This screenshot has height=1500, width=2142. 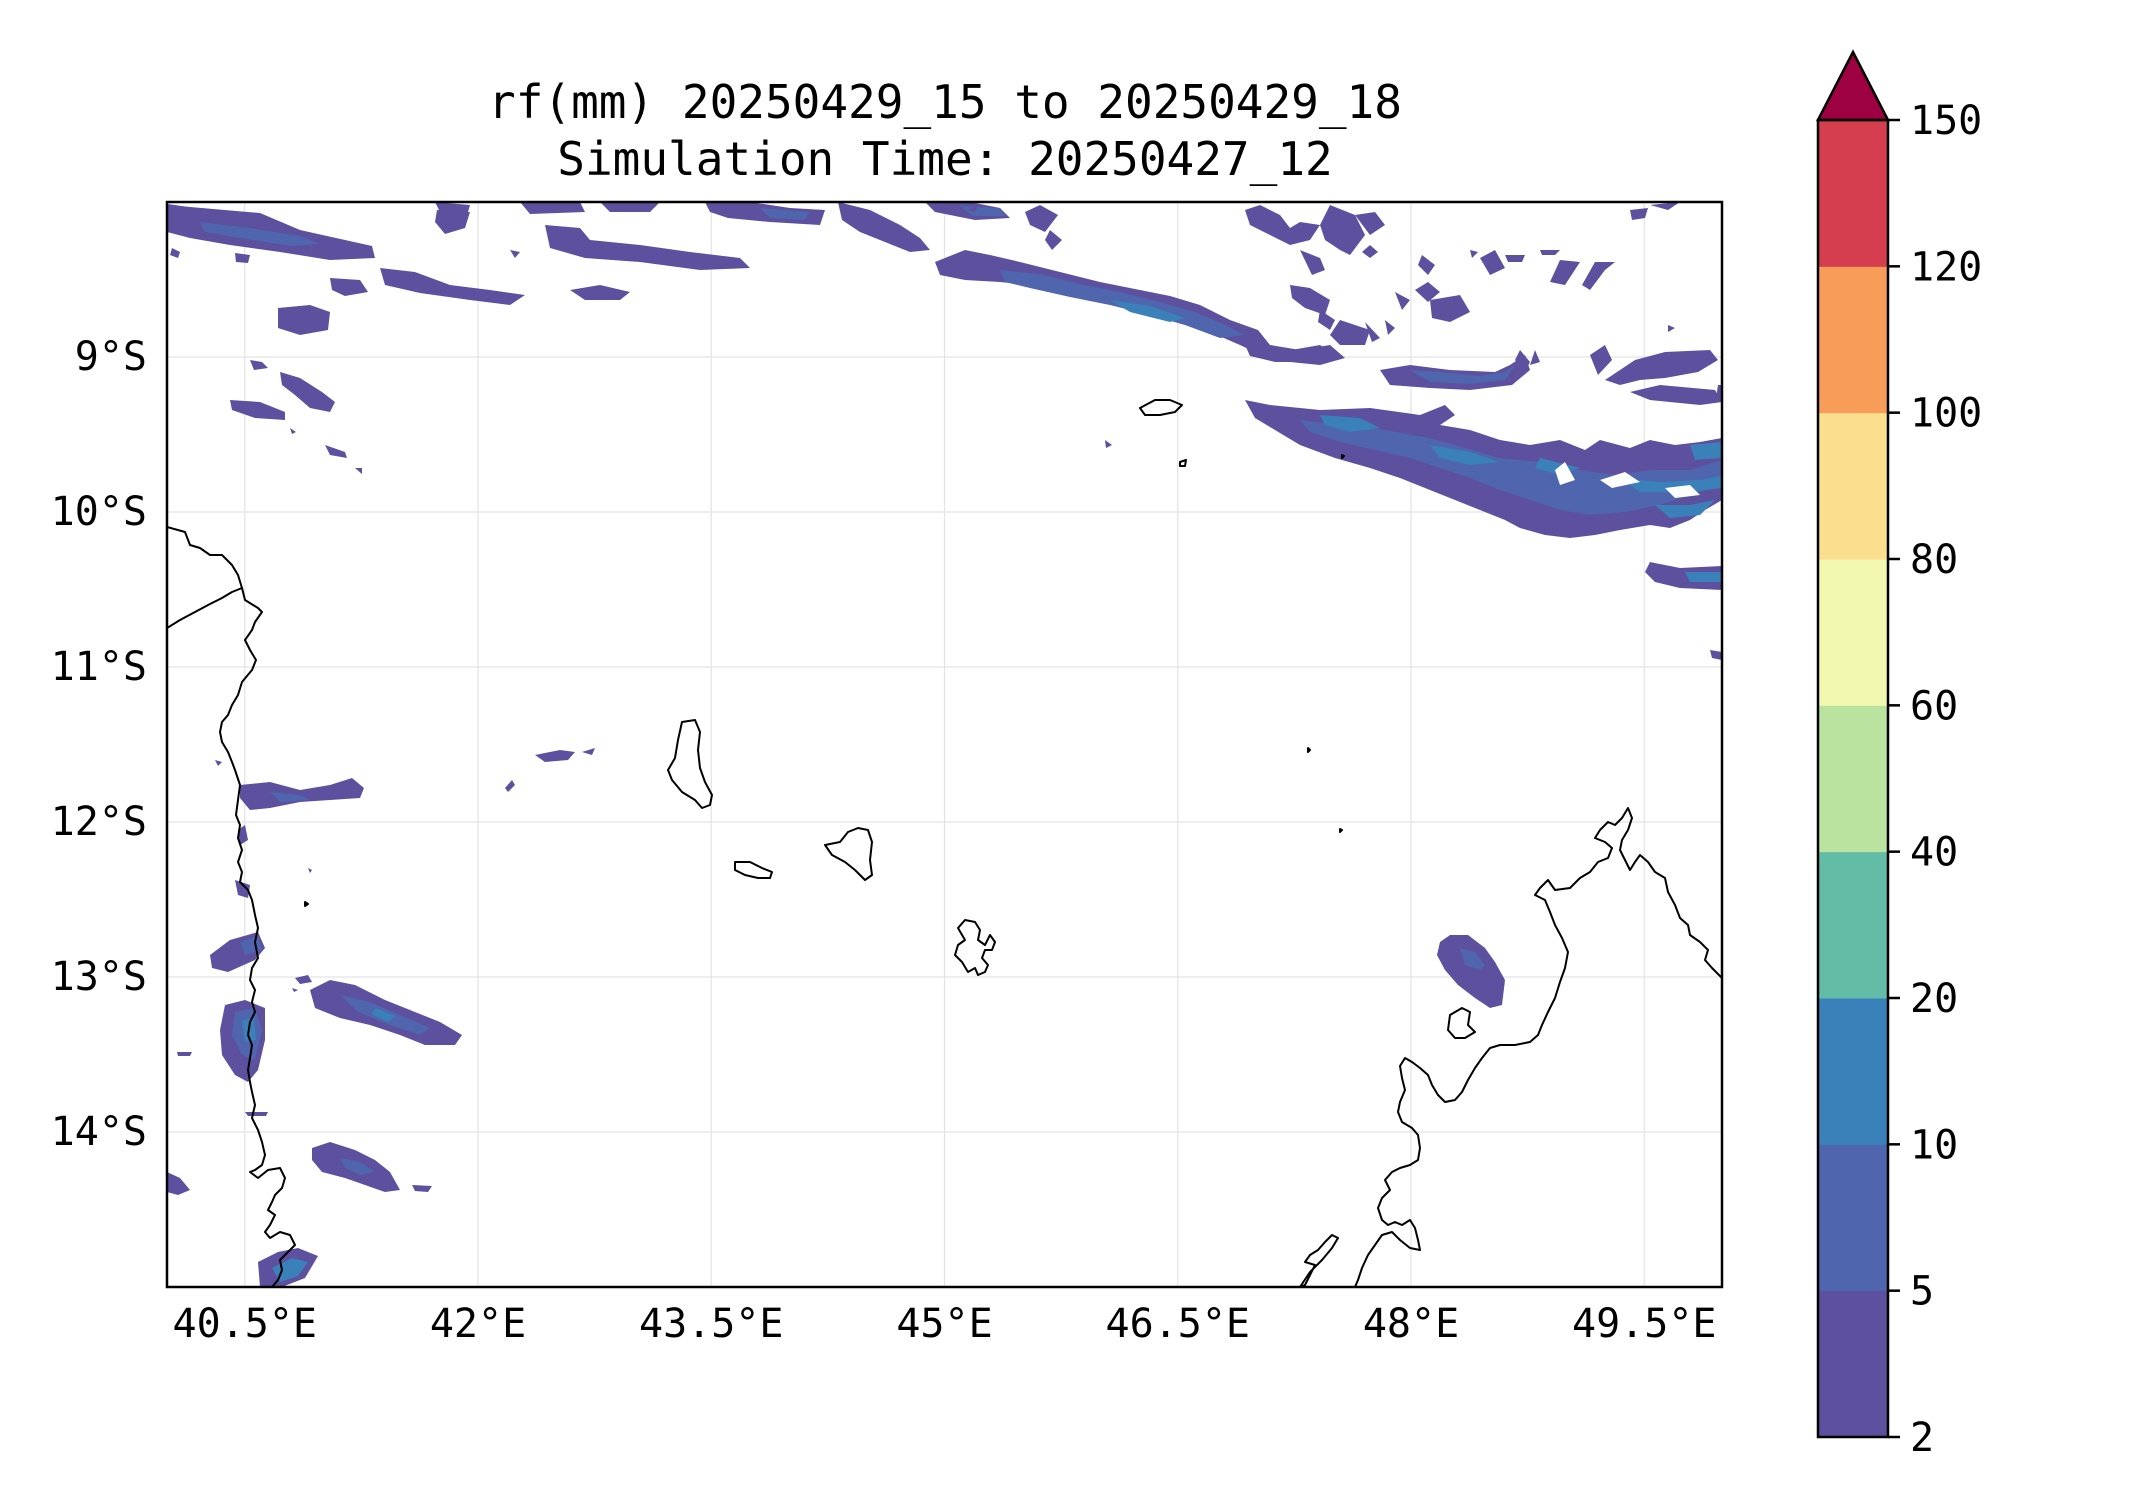 I want to click on coastline-madagascar, so click(x=1538, y=1047).